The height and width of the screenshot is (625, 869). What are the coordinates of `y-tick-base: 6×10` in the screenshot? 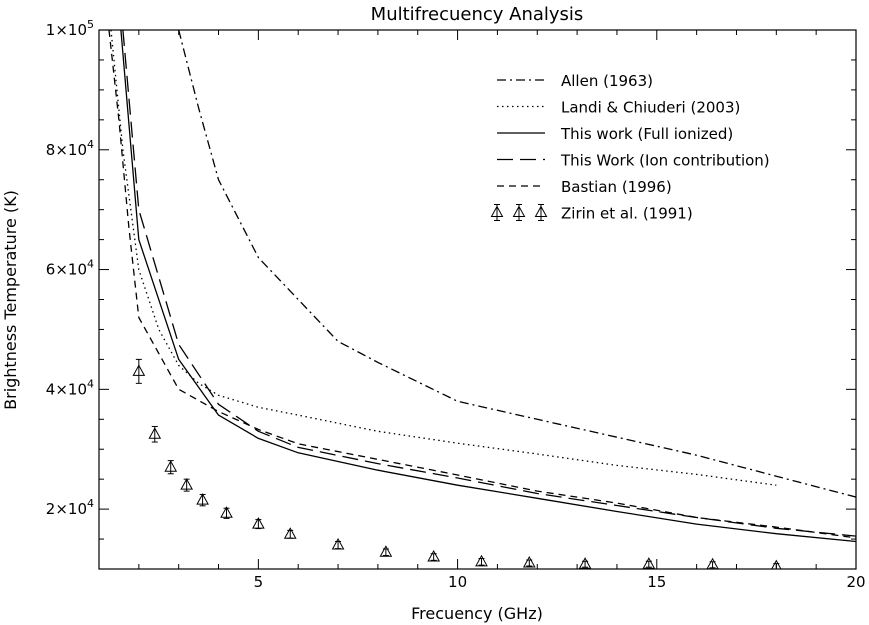 It's located at (66, 270).